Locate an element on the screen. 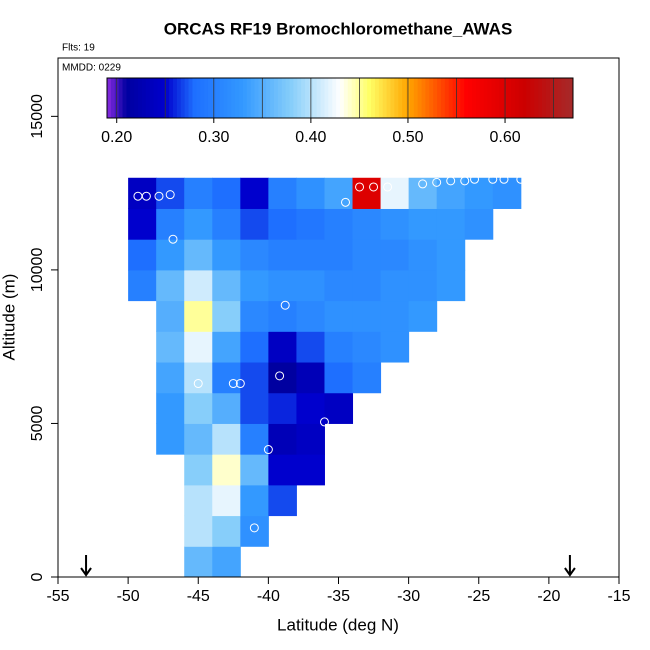 Image resolution: width=650 pixels, height=650 pixels. colorbar-tick-label: 0.50 is located at coordinates (407, 137).